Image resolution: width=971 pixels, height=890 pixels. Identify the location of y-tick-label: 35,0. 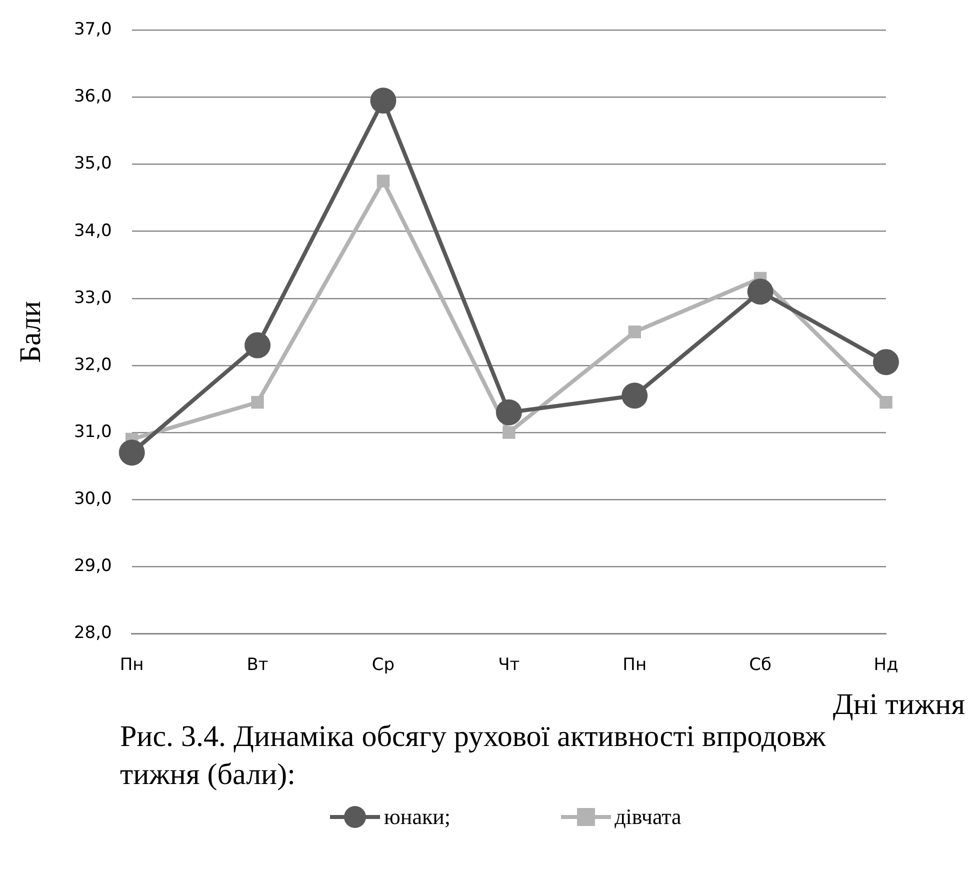
(93, 164).